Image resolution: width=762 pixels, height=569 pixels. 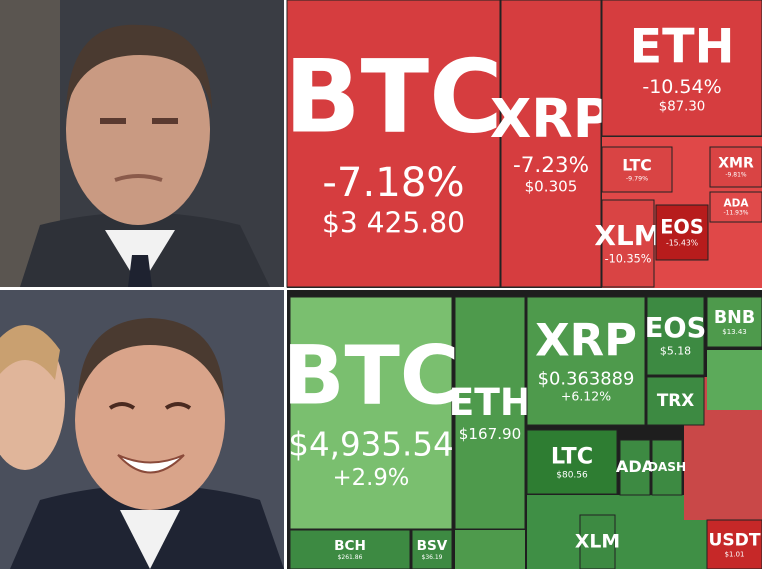 I want to click on tile-price: $1.01, so click(x=735, y=554).